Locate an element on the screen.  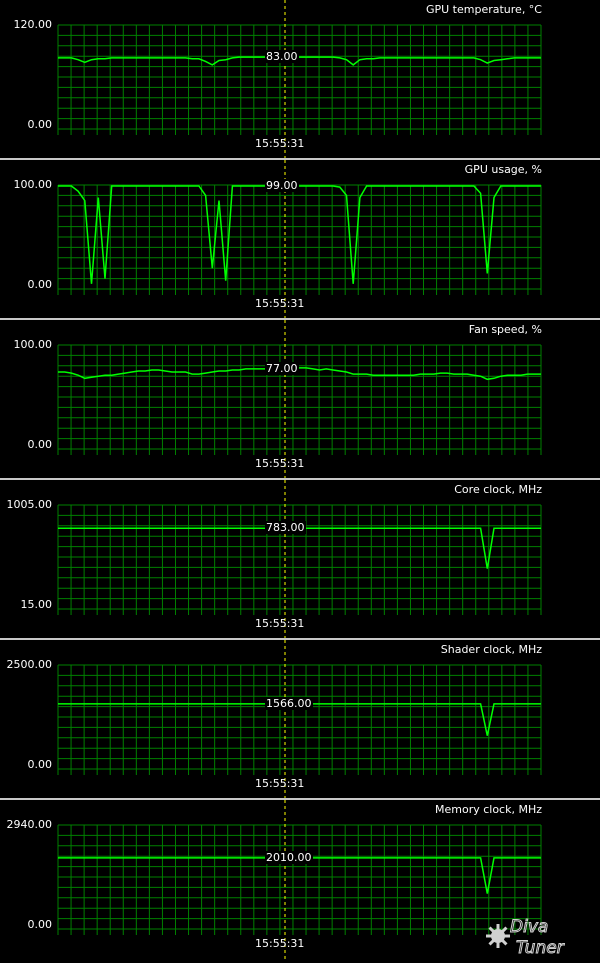
gear-icon is located at coordinates (498, 936).